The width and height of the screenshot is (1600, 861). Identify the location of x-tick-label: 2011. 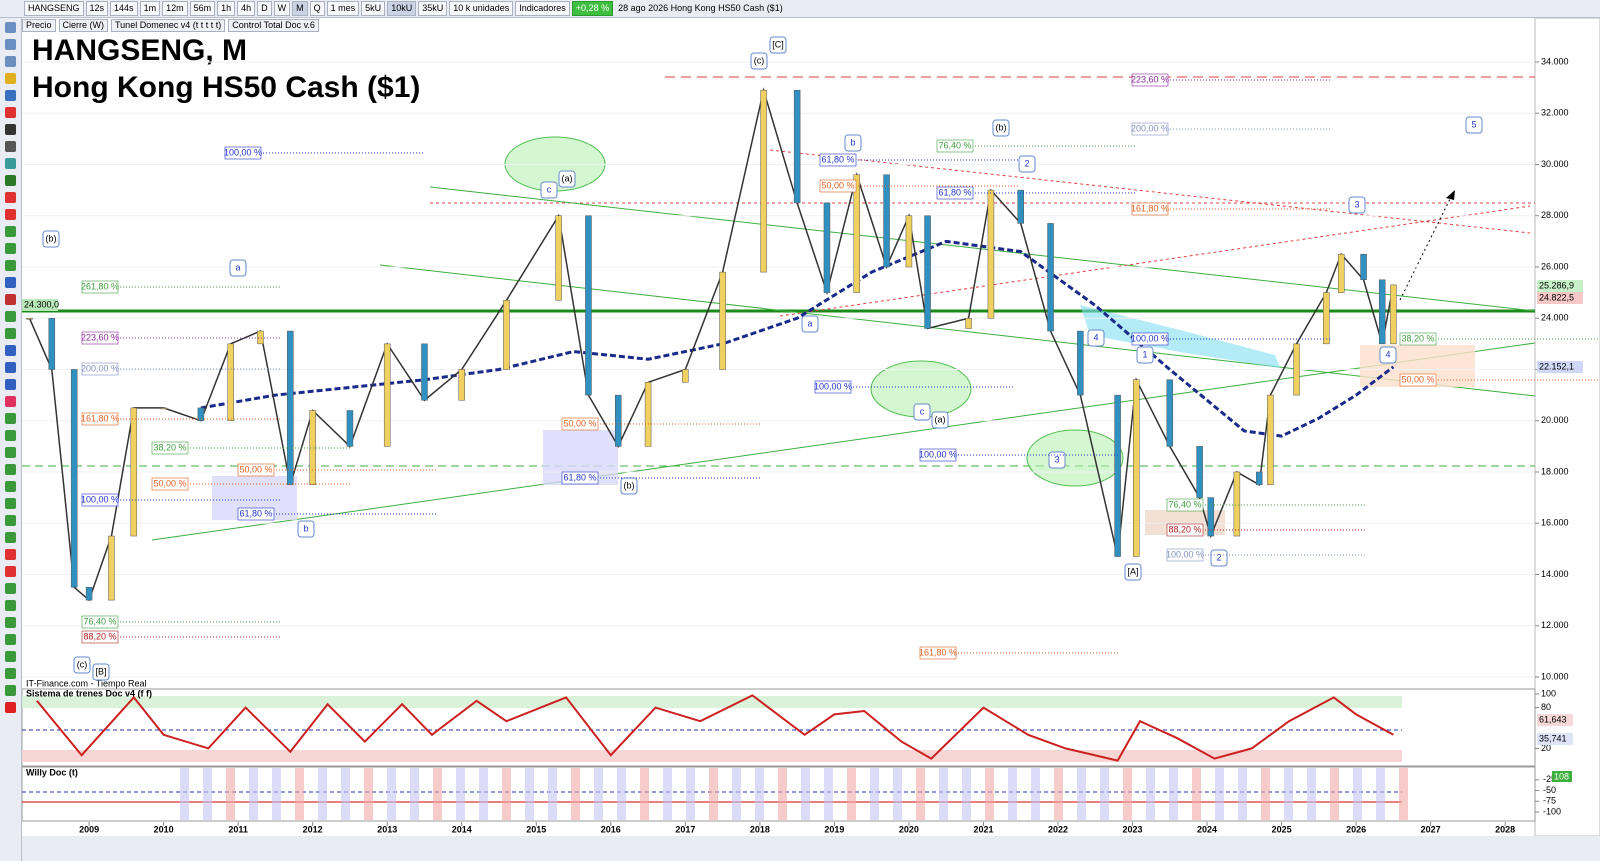
(238, 829).